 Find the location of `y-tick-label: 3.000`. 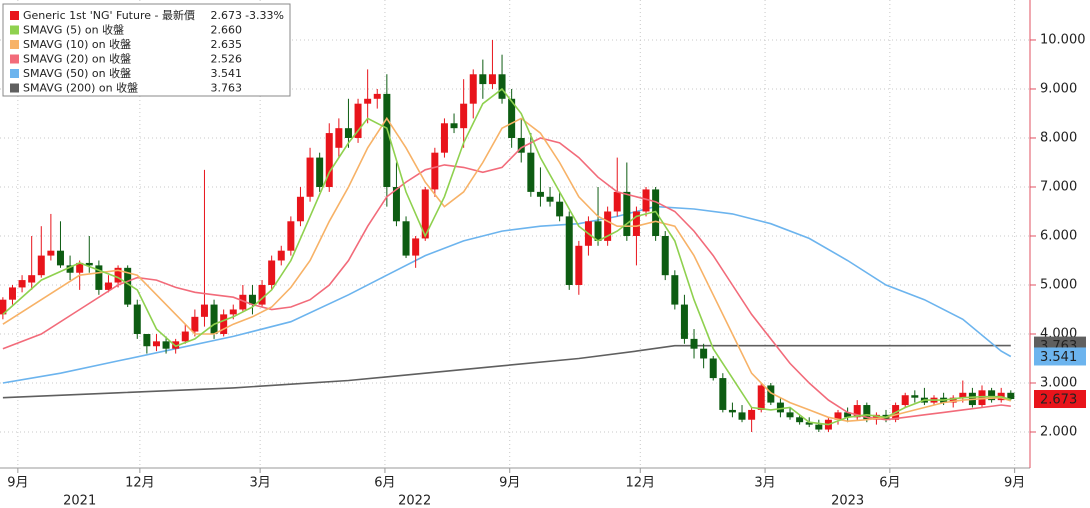

y-tick-label: 3.000 is located at coordinates (1058, 382).